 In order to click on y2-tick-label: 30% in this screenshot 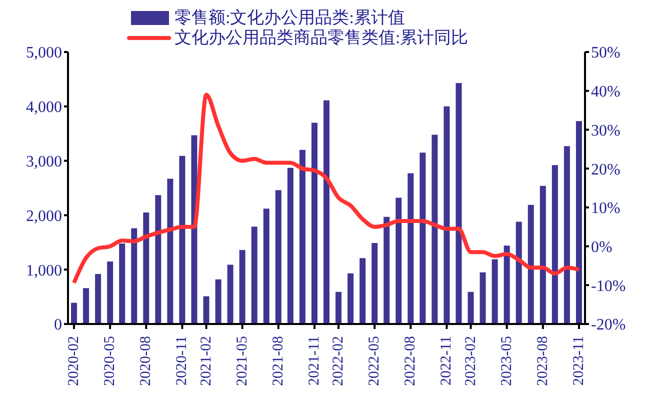, I will do `click(605, 131)`.